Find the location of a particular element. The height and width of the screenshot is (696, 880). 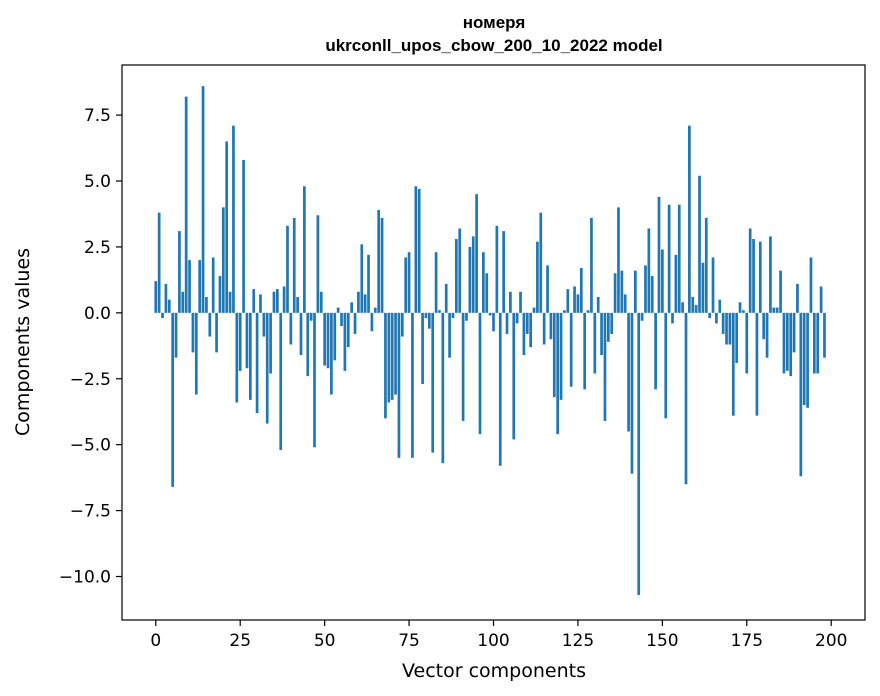

chart-title-line-2: ukrconll_upos_cbow_200_10_2022 model is located at coordinates (493, 45).